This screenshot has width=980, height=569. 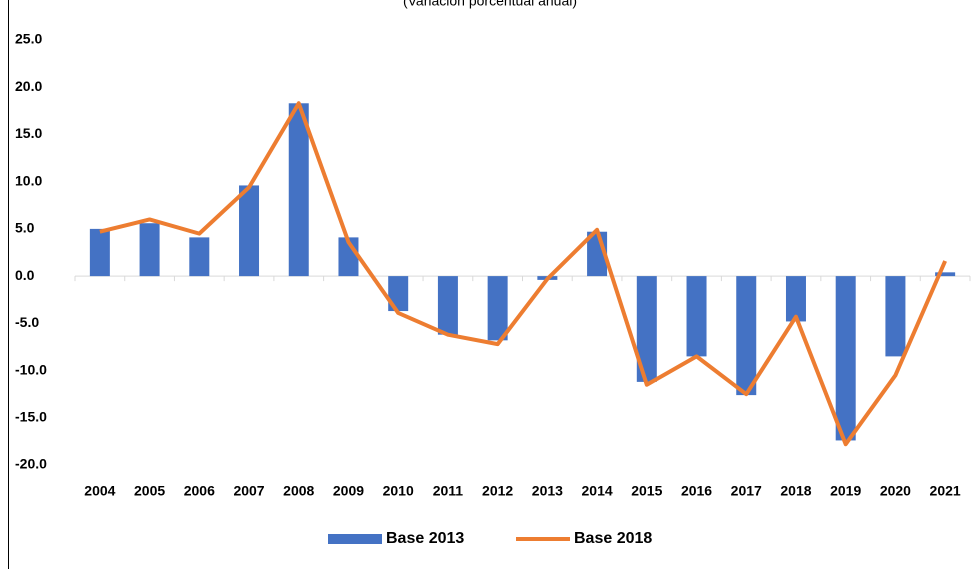 I want to click on x-tick-label: 2017, so click(x=746, y=491).